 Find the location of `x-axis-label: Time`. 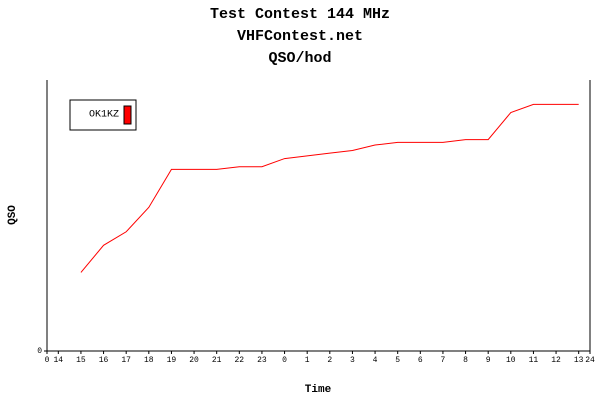

x-axis-label: Time is located at coordinates (318, 390).